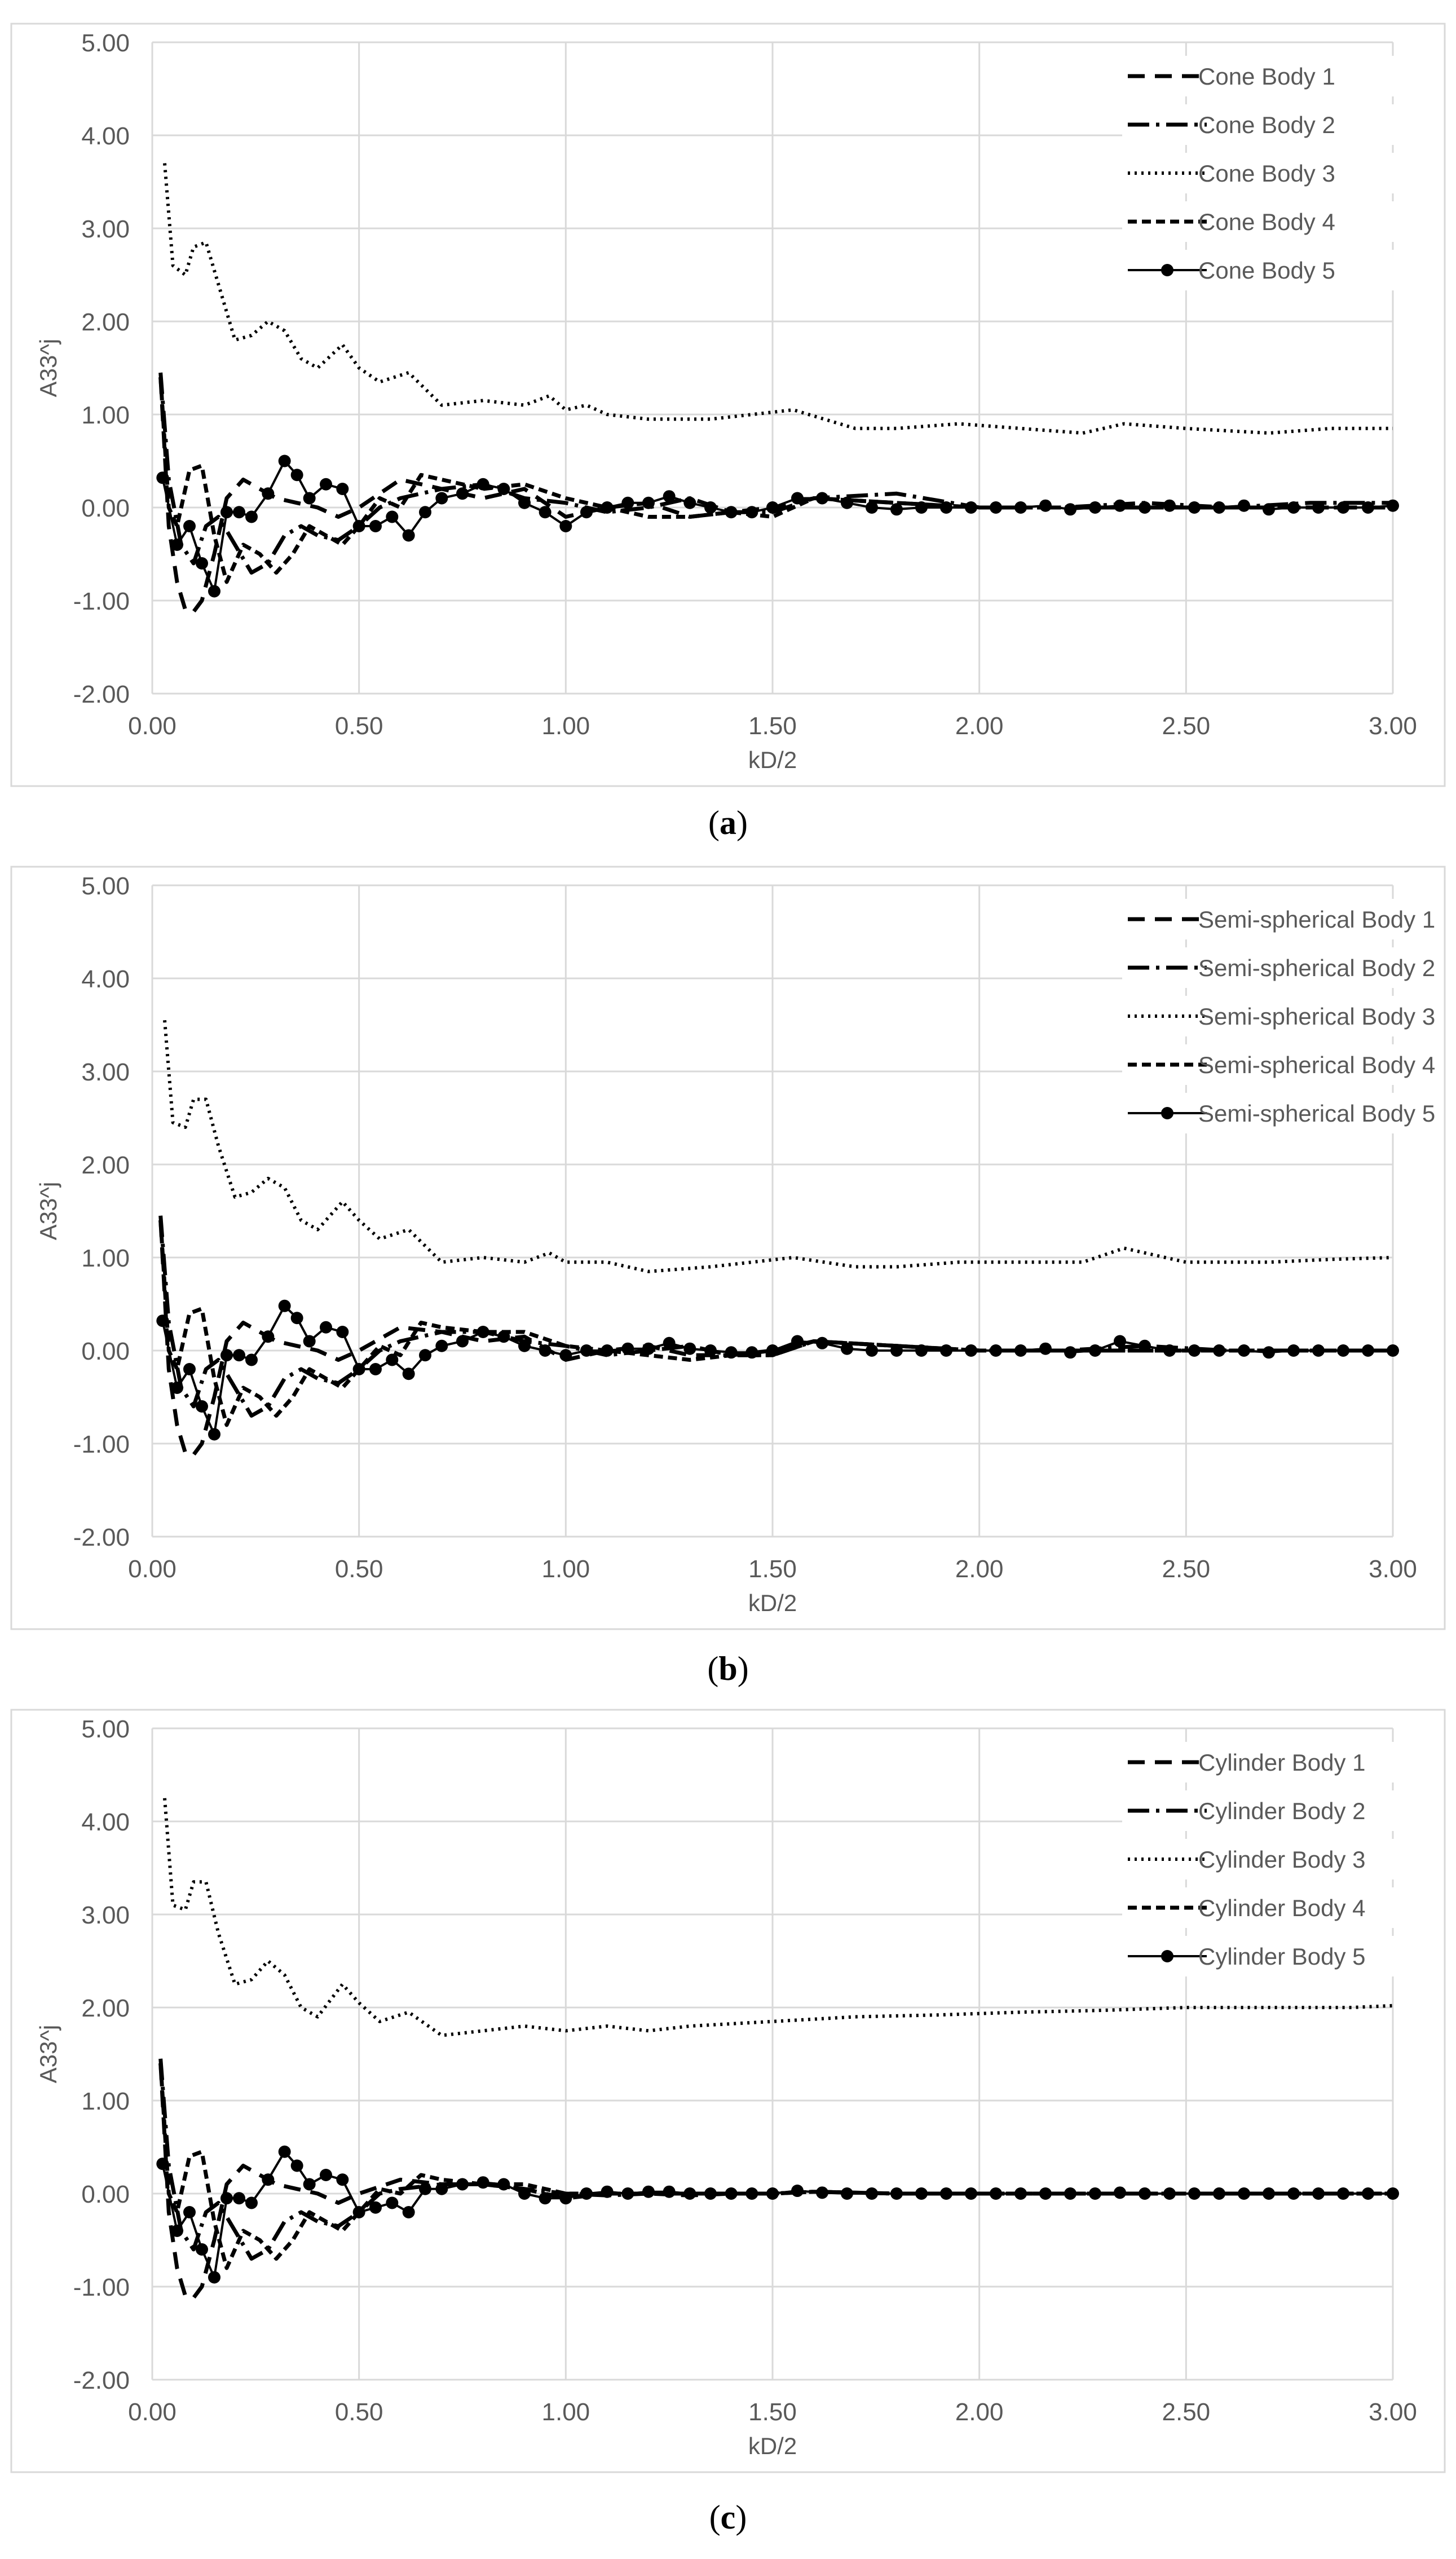 This screenshot has height=2559, width=1456. Describe the element at coordinates (105, 1072) in the screenshot. I see `y-tick-label: 3.00` at that location.